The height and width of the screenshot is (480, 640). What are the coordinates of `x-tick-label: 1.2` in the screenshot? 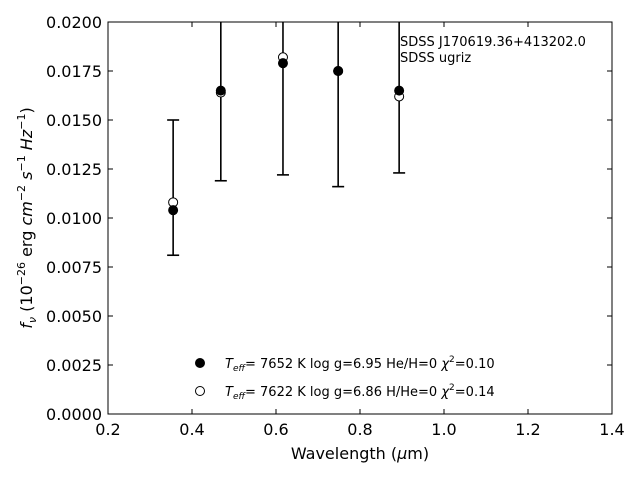 It's located at (527, 429).